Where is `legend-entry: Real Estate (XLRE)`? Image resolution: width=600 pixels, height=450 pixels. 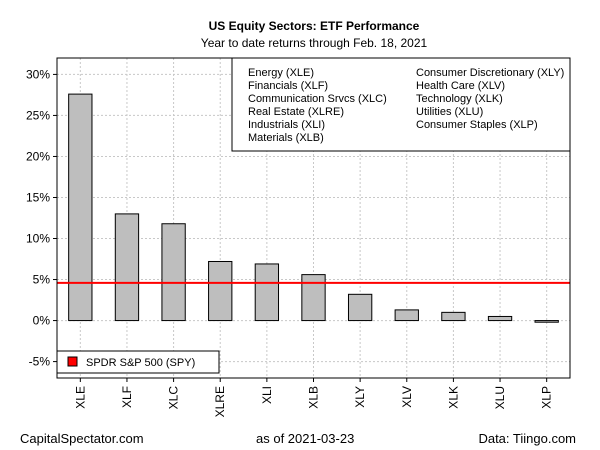 legend-entry: Real Estate (XLRE) is located at coordinates (296, 112).